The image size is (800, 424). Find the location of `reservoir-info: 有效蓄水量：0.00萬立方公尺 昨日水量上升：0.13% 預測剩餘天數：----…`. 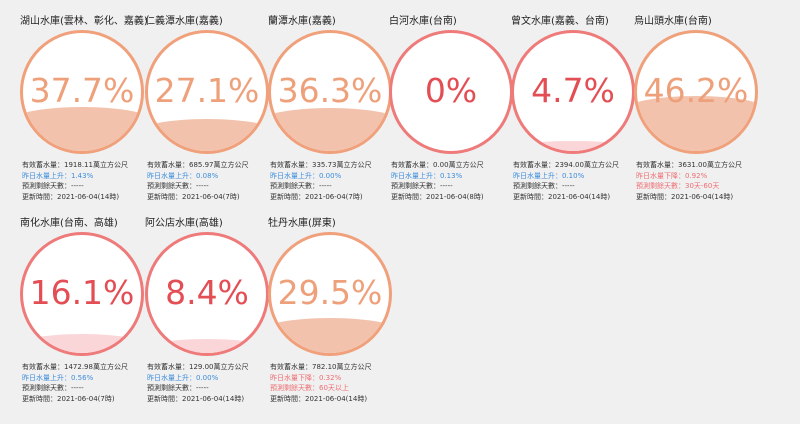

reservoir-info: 有效蓄水量：0.00萬立方公尺 昨日水量上升：0.13% 預測剩餘天數：----… is located at coordinates (437, 181).